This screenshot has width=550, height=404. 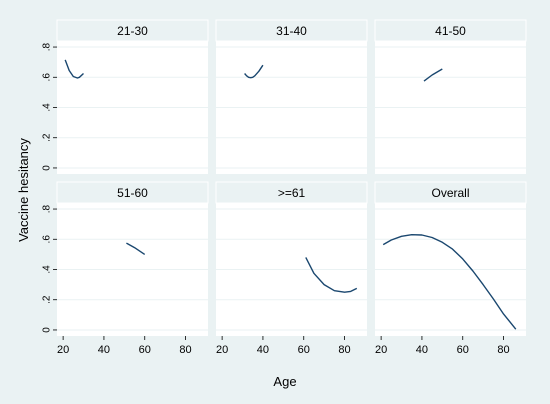 What do you see at coordinates (132, 193) in the screenshot?
I see `panel-title: 51-60` at bounding box center [132, 193].